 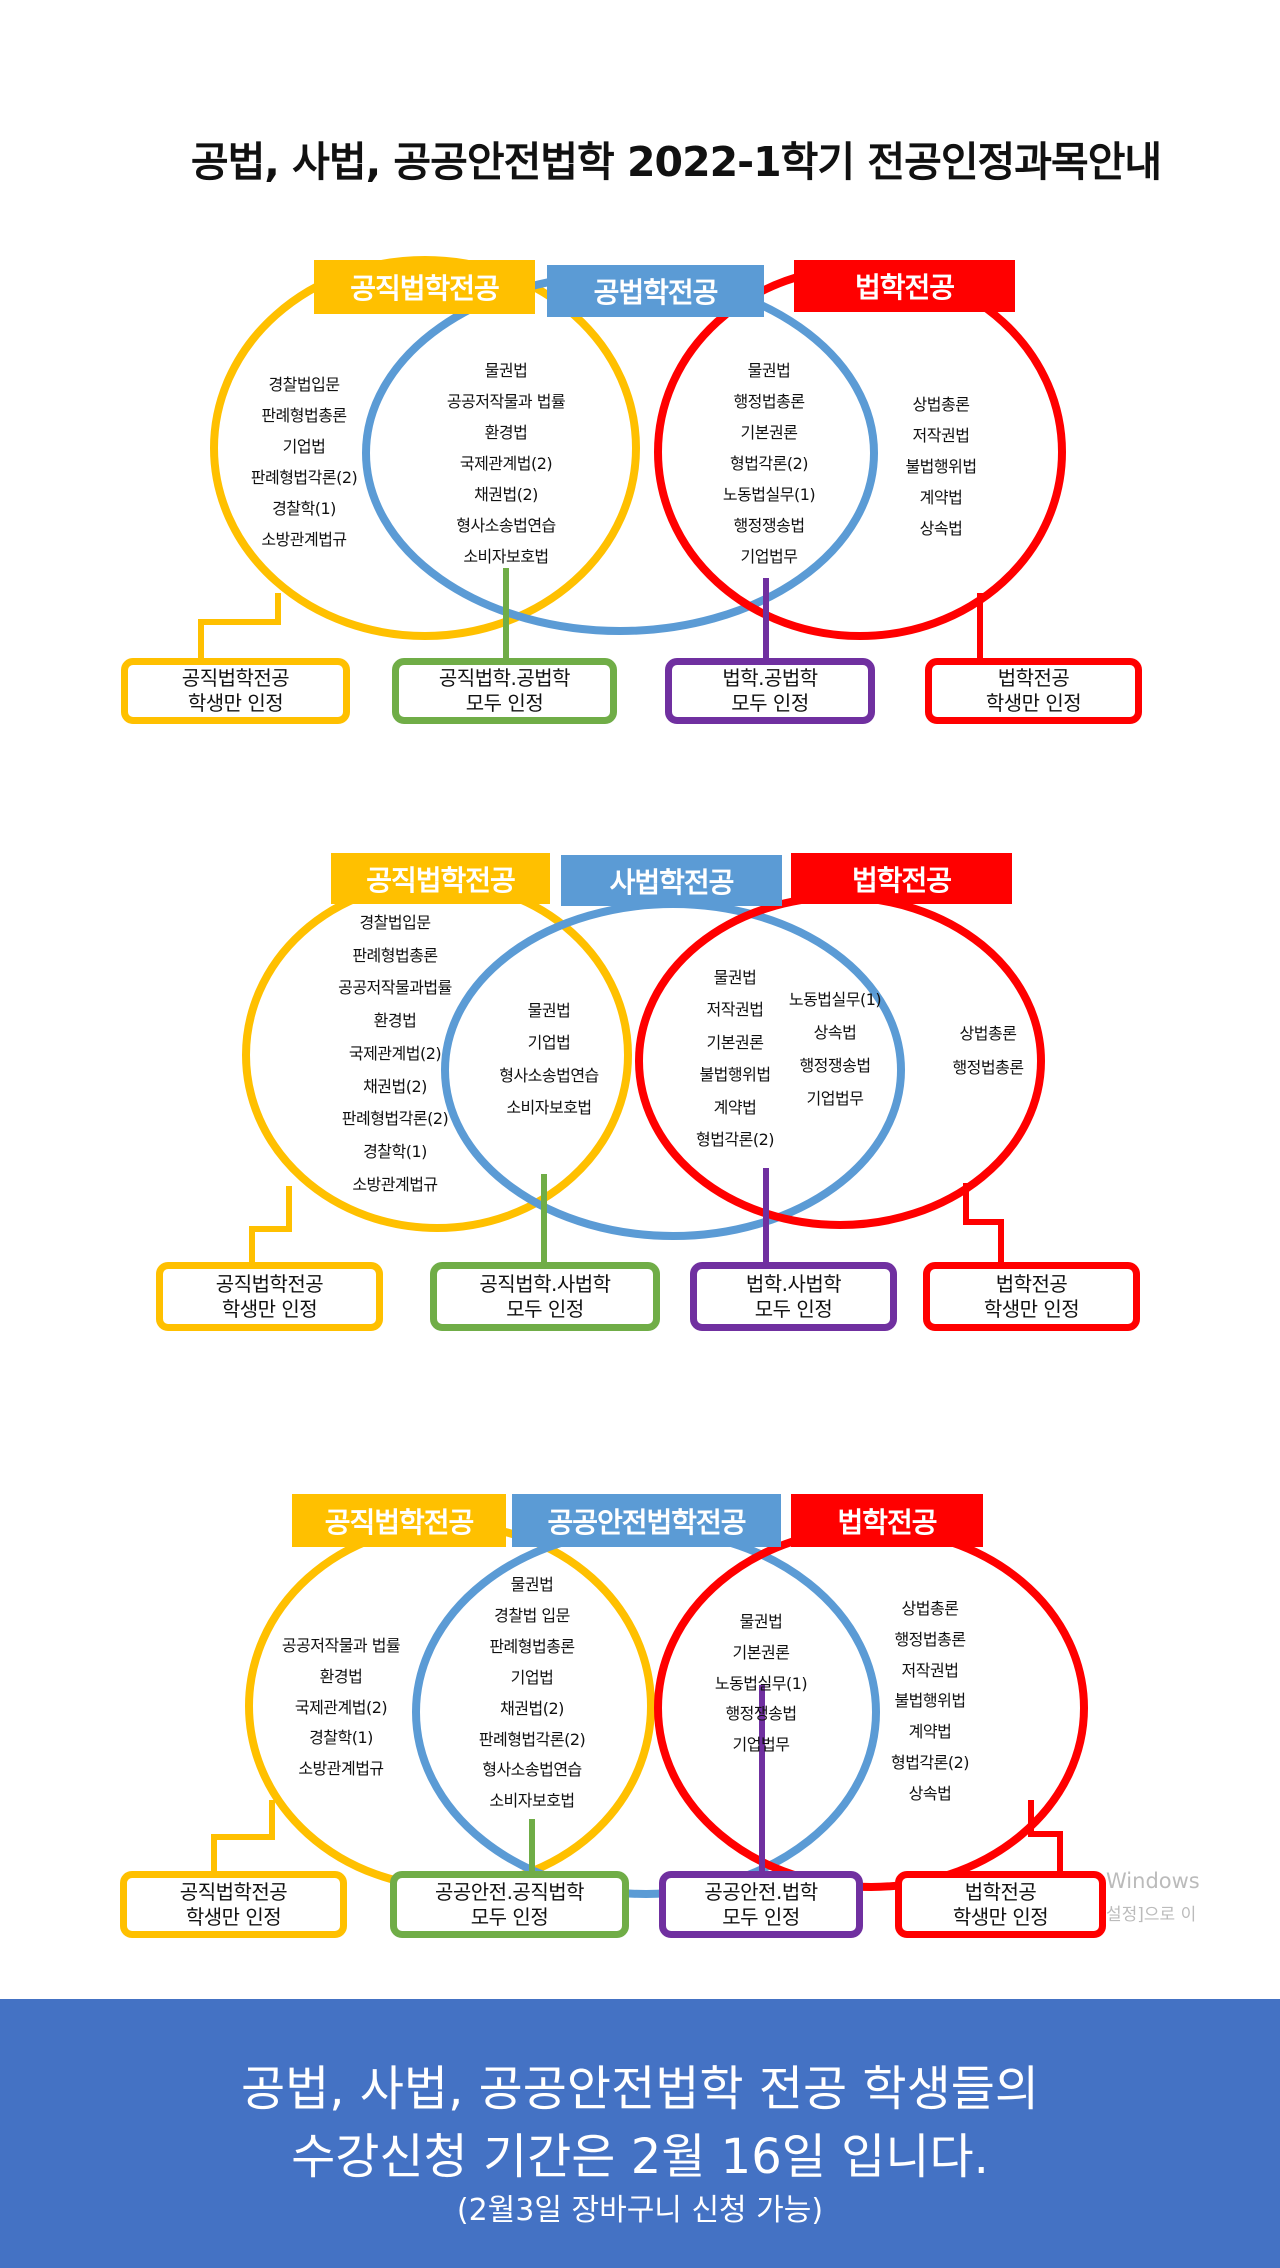 What do you see at coordinates (769, 525) in the screenshot?
I see `course-item: 행정쟁송법` at bounding box center [769, 525].